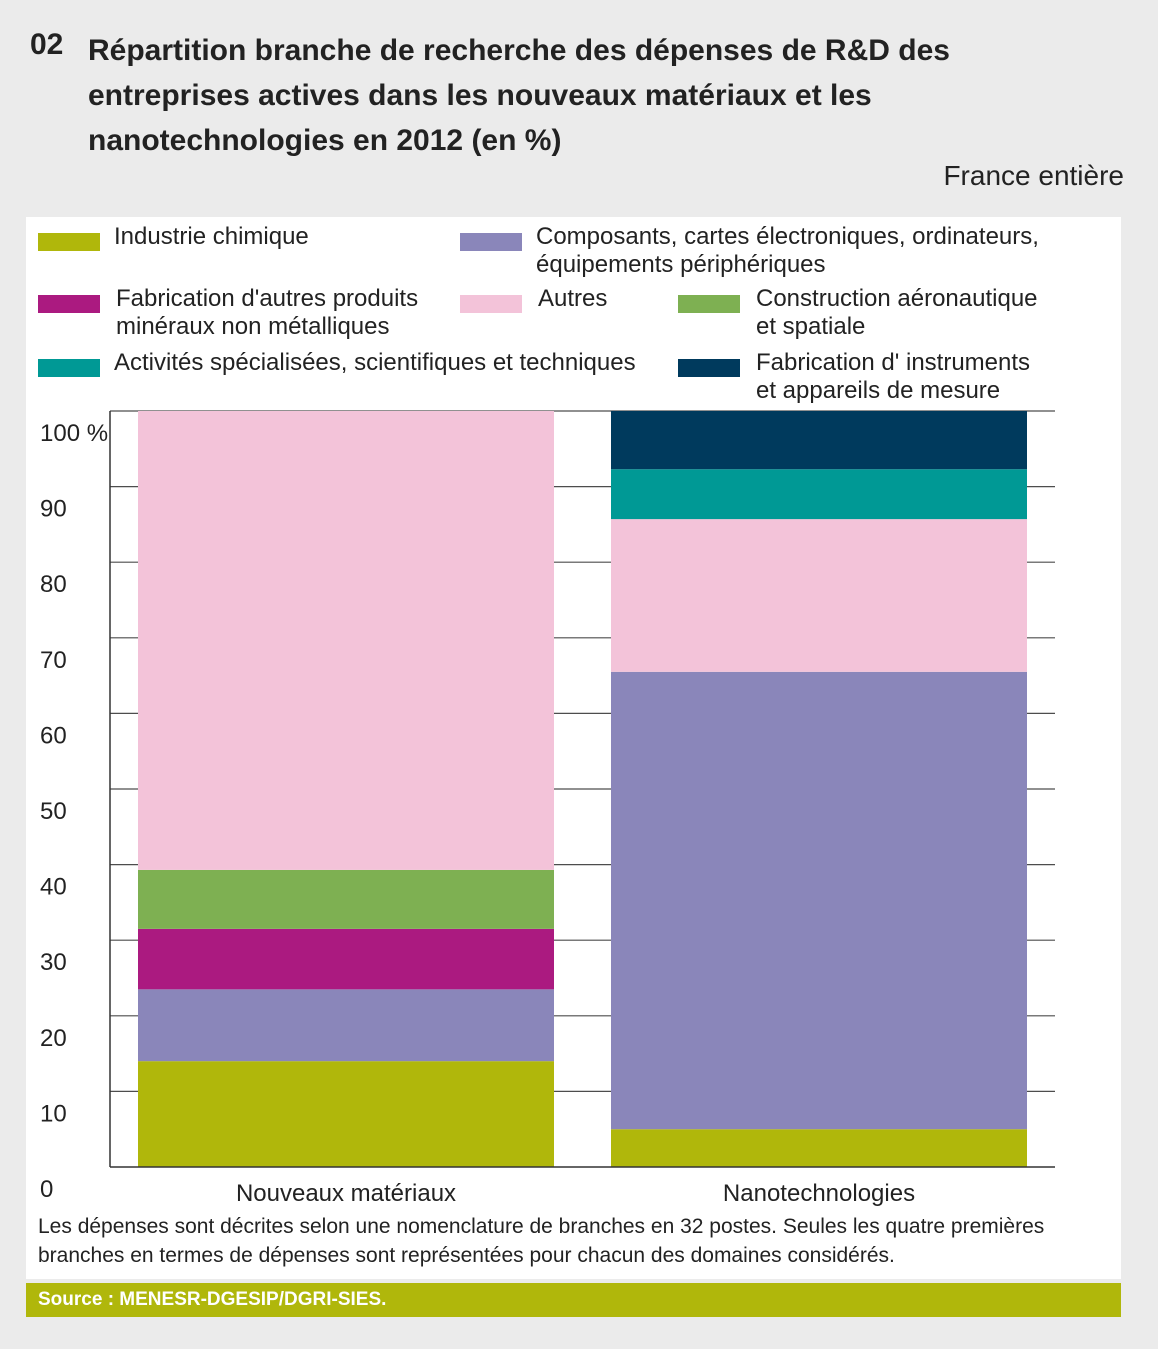 The width and height of the screenshot is (1158, 1349). Describe the element at coordinates (212, 1299) in the screenshot. I see `source-text: Source : MENESR-DGESIP/DGRI-SIES.` at that location.